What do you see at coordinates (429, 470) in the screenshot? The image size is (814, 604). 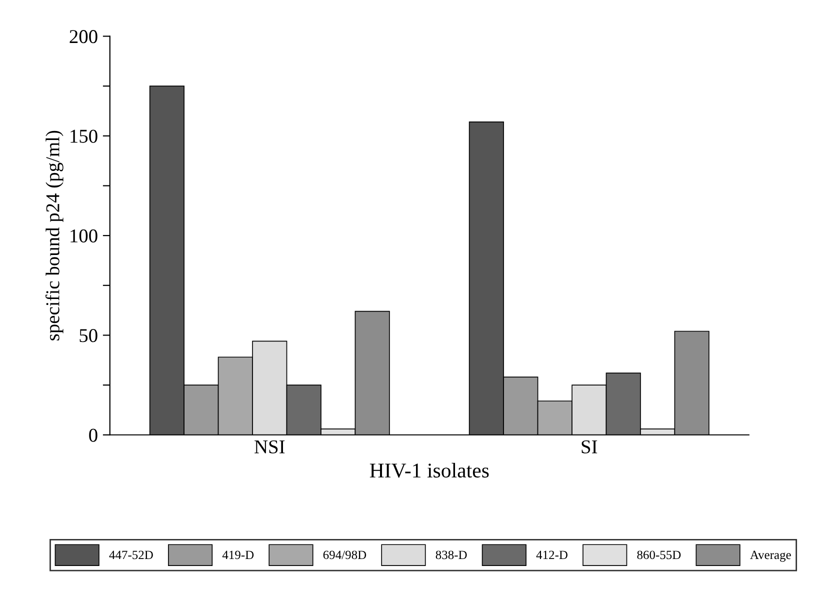 I see `x-axis-title: HIV-1 isolates` at bounding box center [429, 470].